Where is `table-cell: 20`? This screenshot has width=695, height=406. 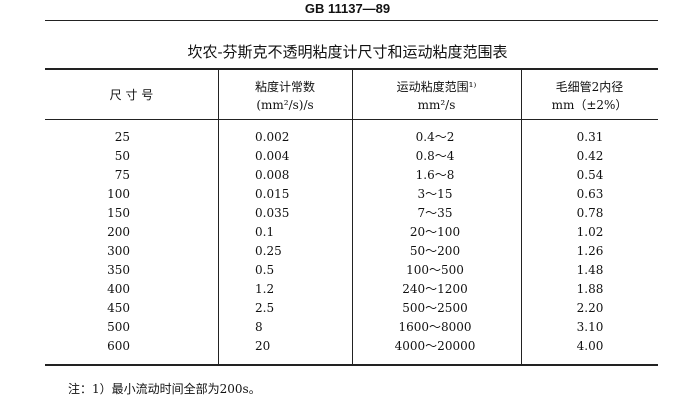
table-cell: 20 is located at coordinates (263, 346).